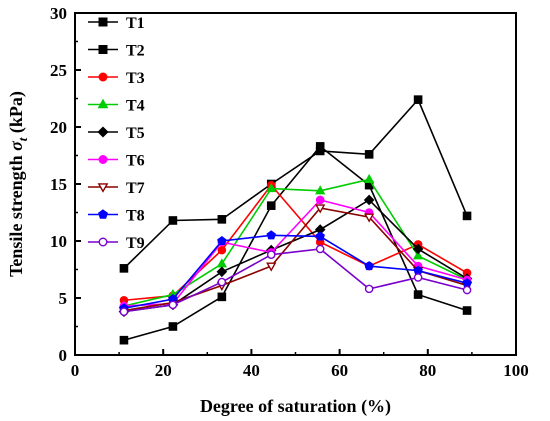 Image resolution: width=550 pixels, height=421 pixels. What do you see at coordinates (339, 370) in the screenshot?
I see `x-tick-label: 60` at bounding box center [339, 370].